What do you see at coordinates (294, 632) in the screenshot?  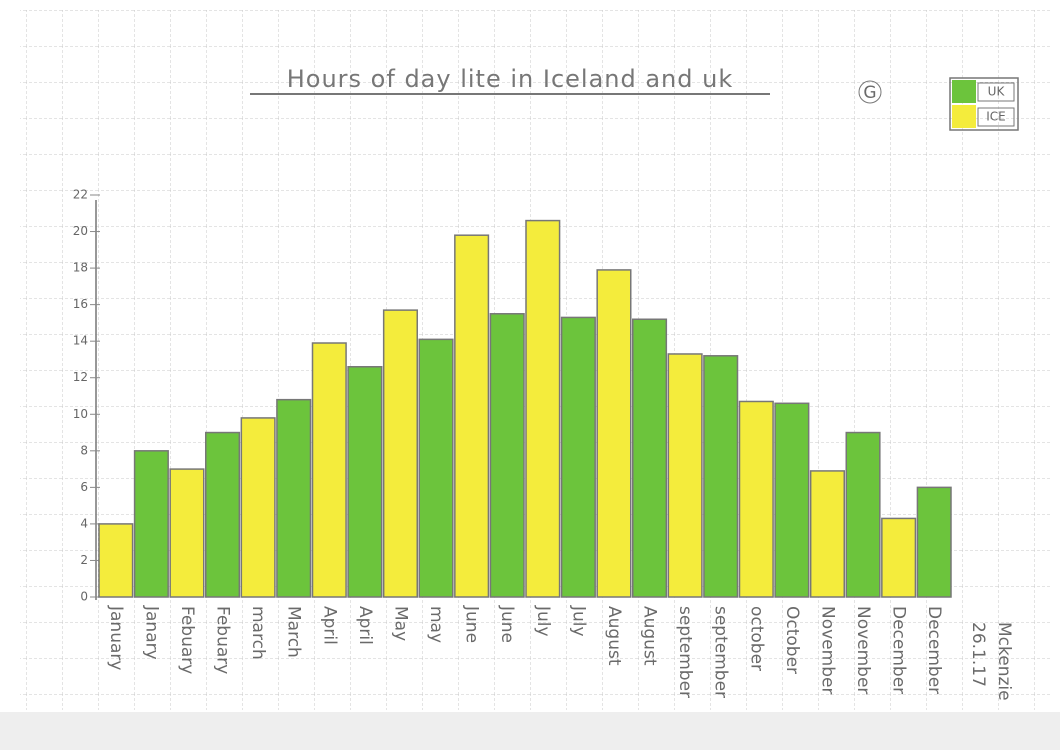 I see `x-tick-label: March` at bounding box center [294, 632].